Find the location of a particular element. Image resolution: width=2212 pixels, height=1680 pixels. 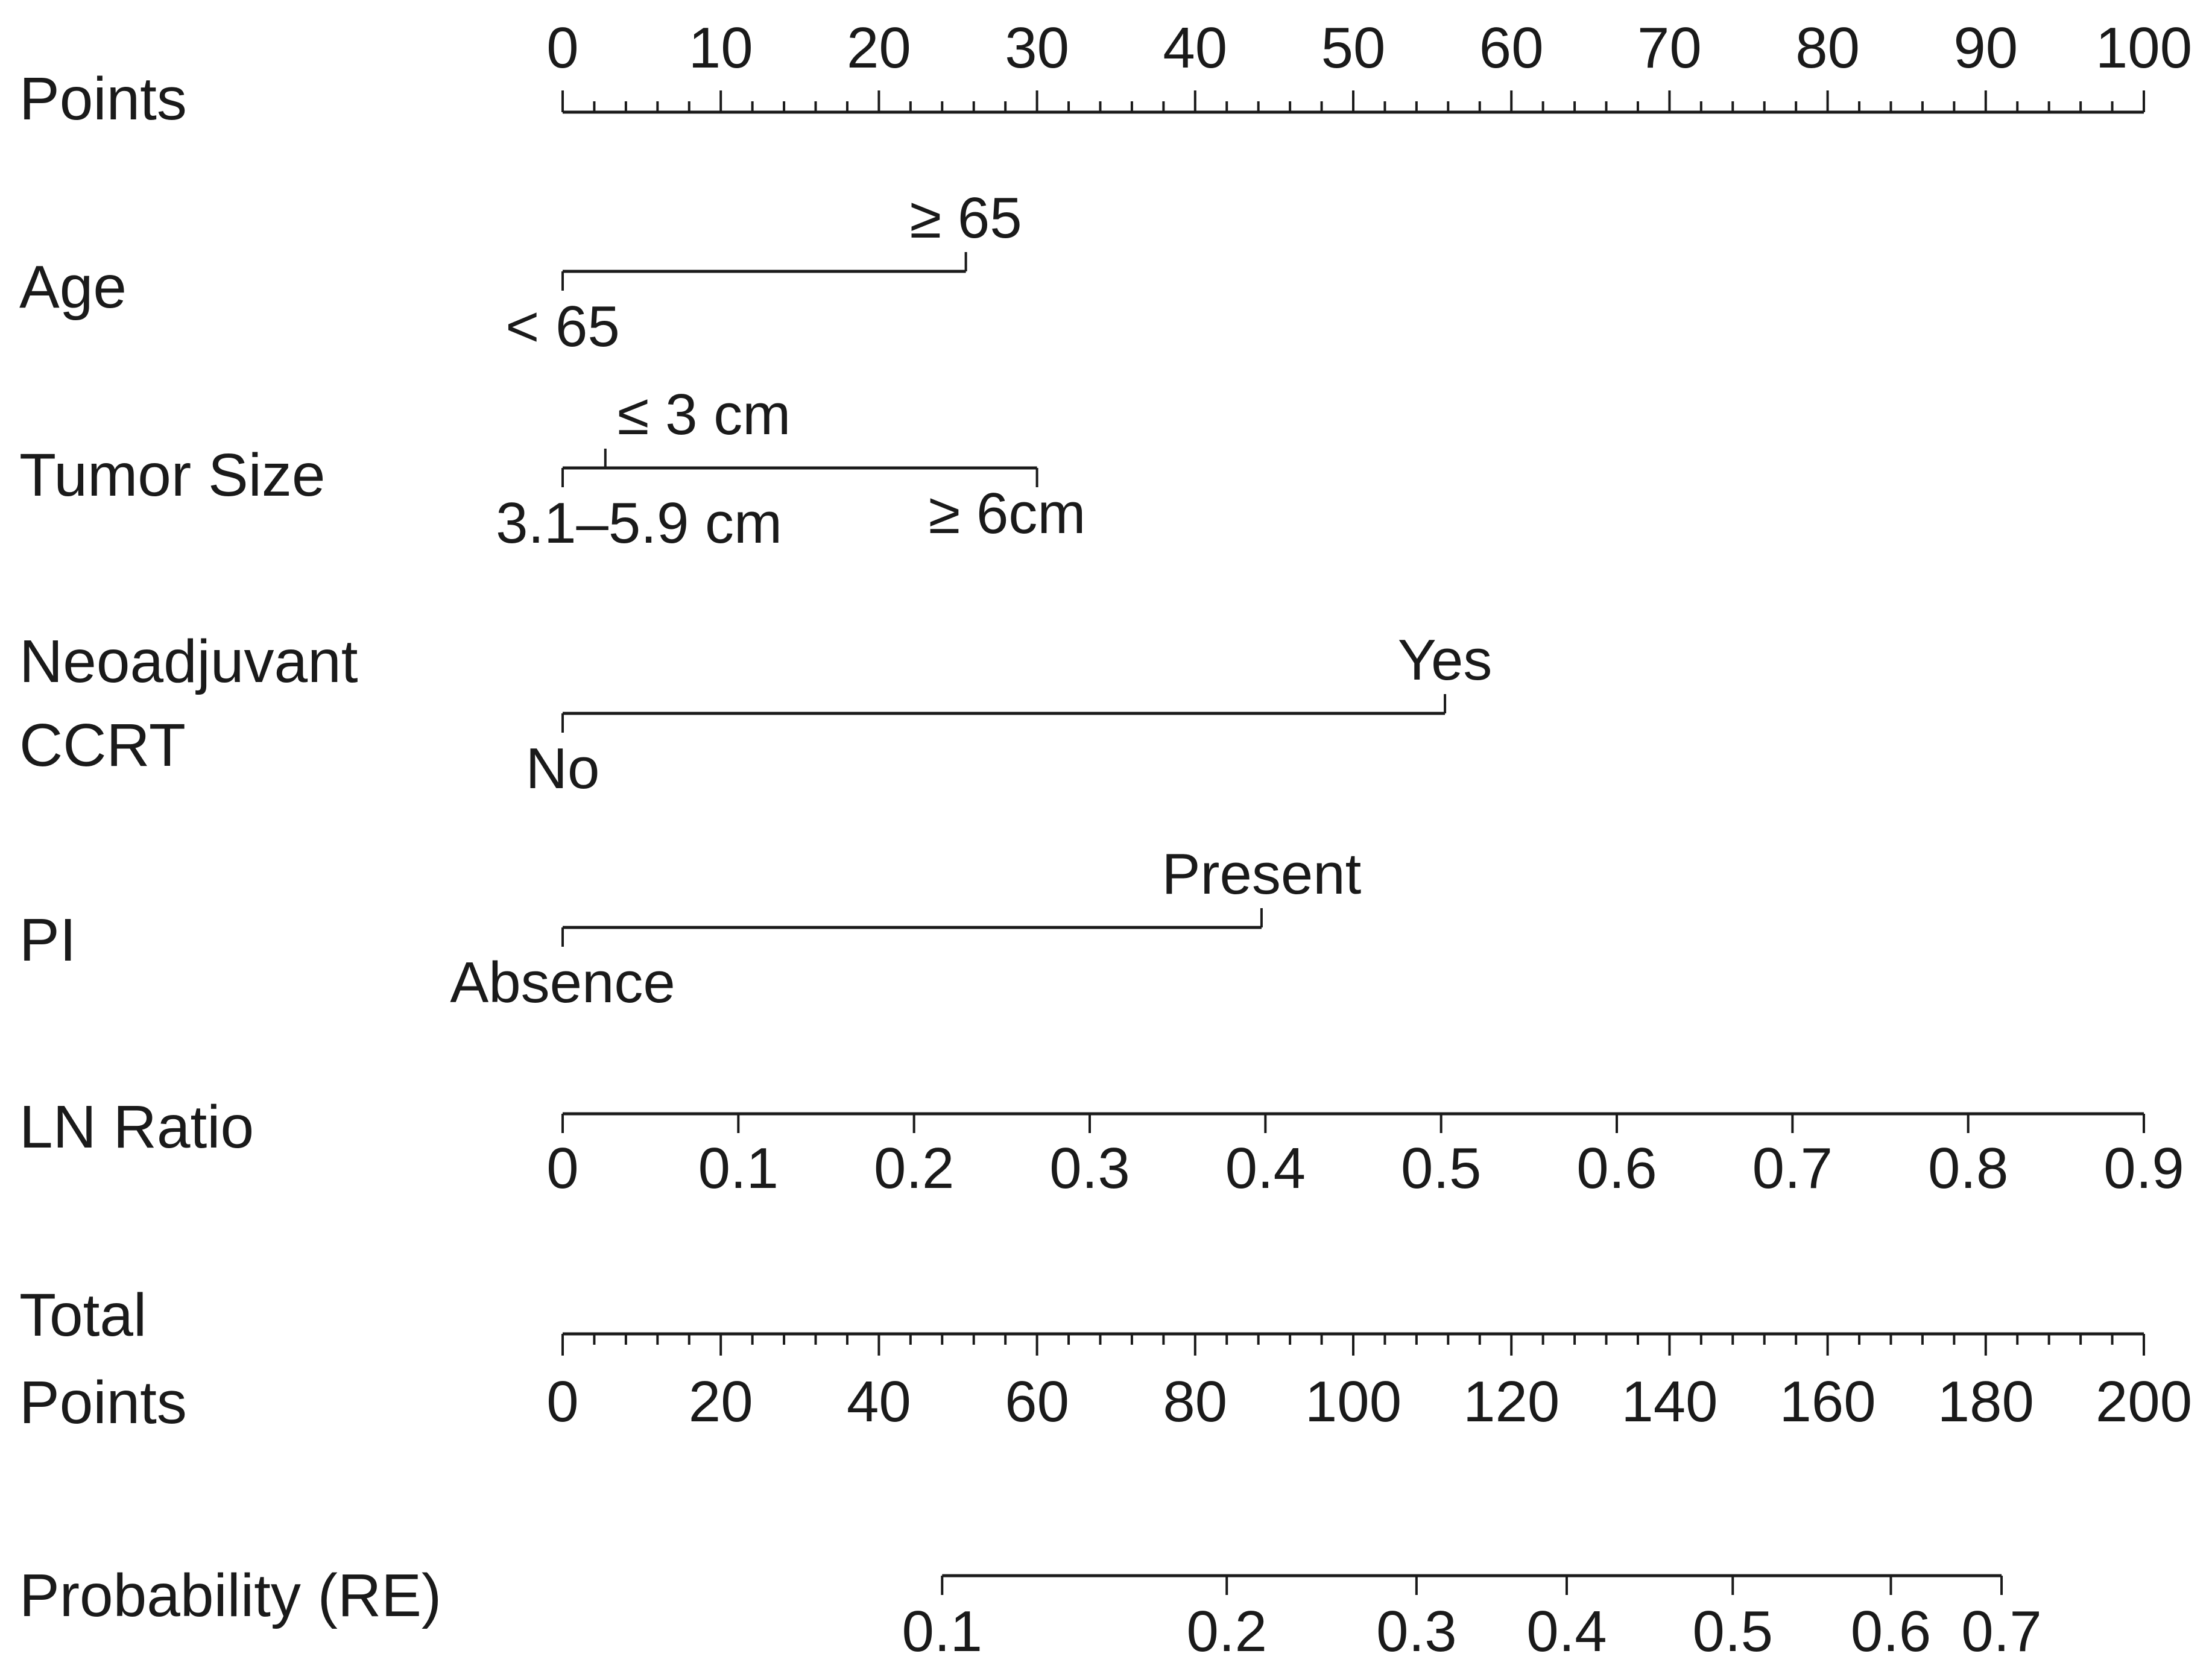

axis-total_points: 0 20 40 60 80 100 120 140 160 180 200 is located at coordinates (1369, 1383).